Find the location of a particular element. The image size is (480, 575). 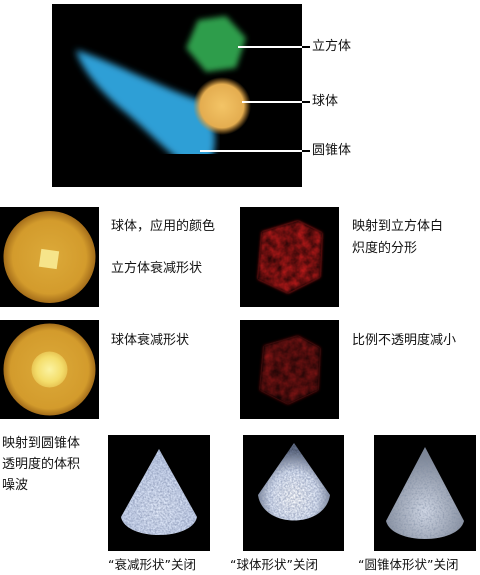

cone-leader-stub is located at coordinates (306, 151).